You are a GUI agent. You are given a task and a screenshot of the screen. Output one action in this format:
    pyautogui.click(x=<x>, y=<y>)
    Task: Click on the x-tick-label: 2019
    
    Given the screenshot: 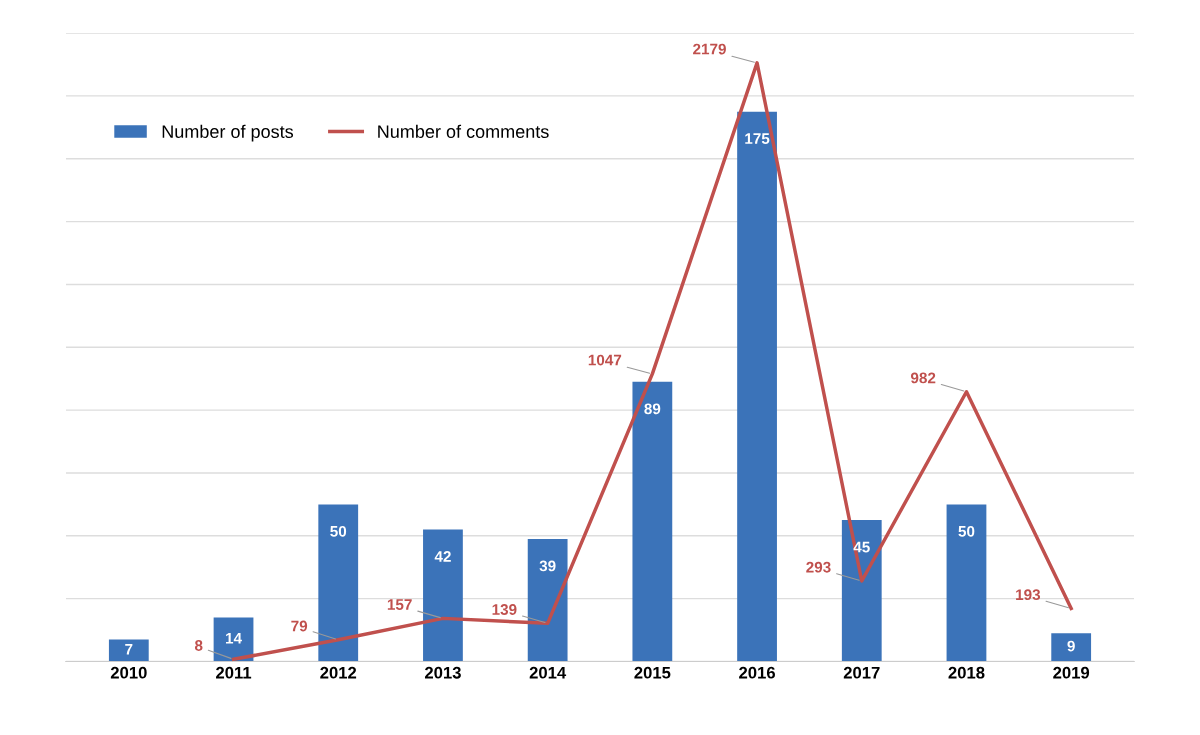 What is the action you would take?
    pyautogui.click(x=1071, y=672)
    